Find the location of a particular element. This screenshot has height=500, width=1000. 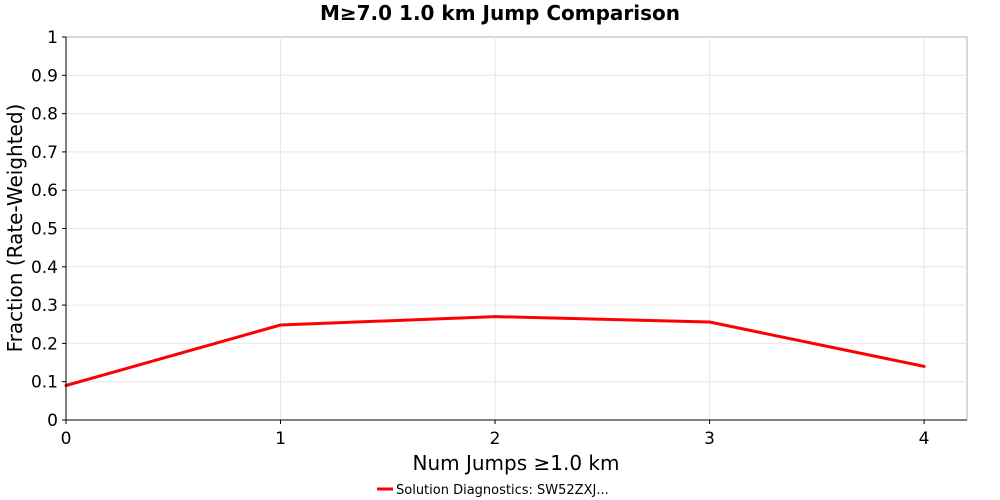

y-tick-label: 0.3 is located at coordinates (44, 306).